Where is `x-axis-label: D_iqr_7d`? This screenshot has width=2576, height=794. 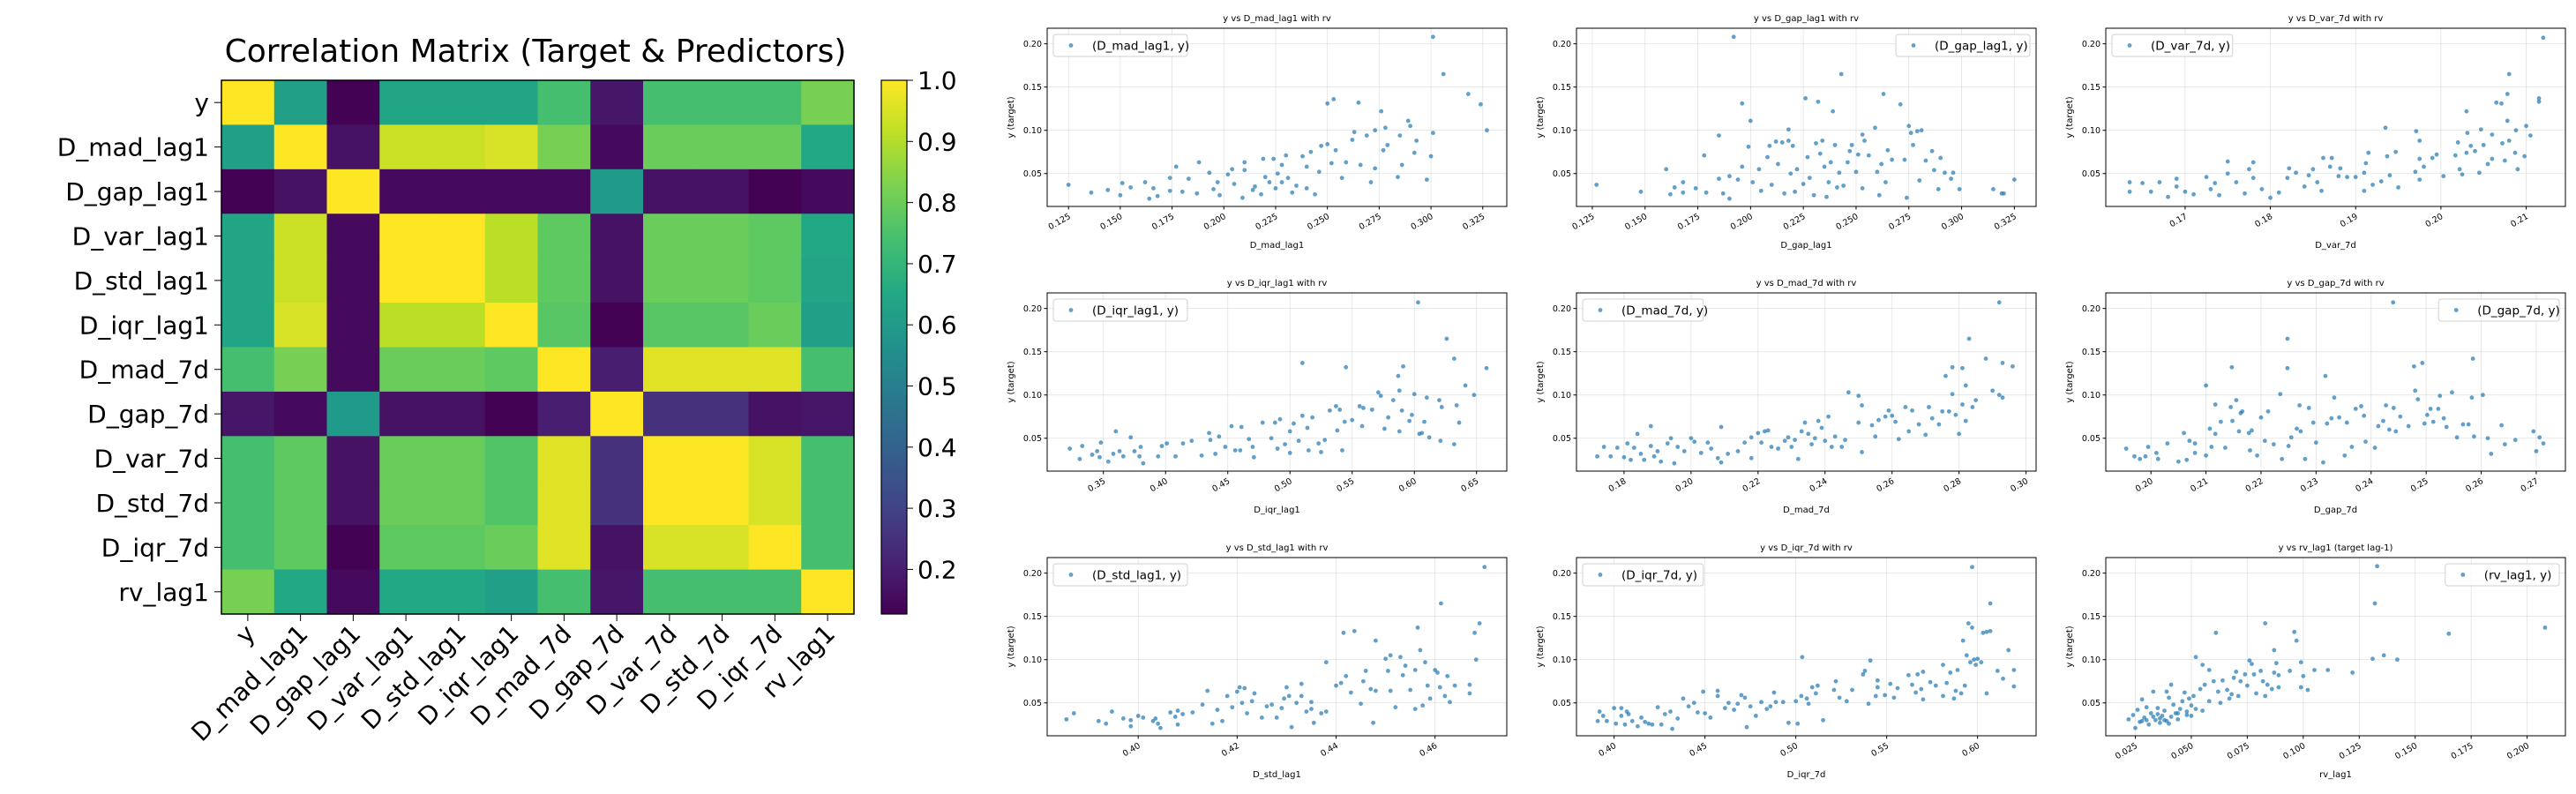
x-axis-label: D_iqr_7d is located at coordinates (1807, 775).